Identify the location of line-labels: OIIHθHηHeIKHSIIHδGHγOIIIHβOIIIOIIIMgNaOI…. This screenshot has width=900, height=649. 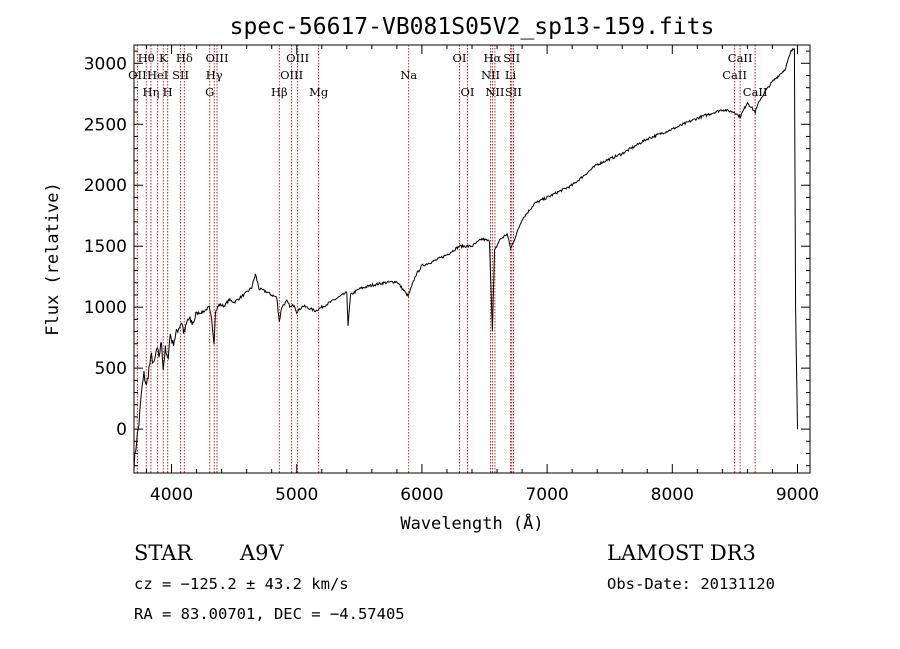
(447, 75).